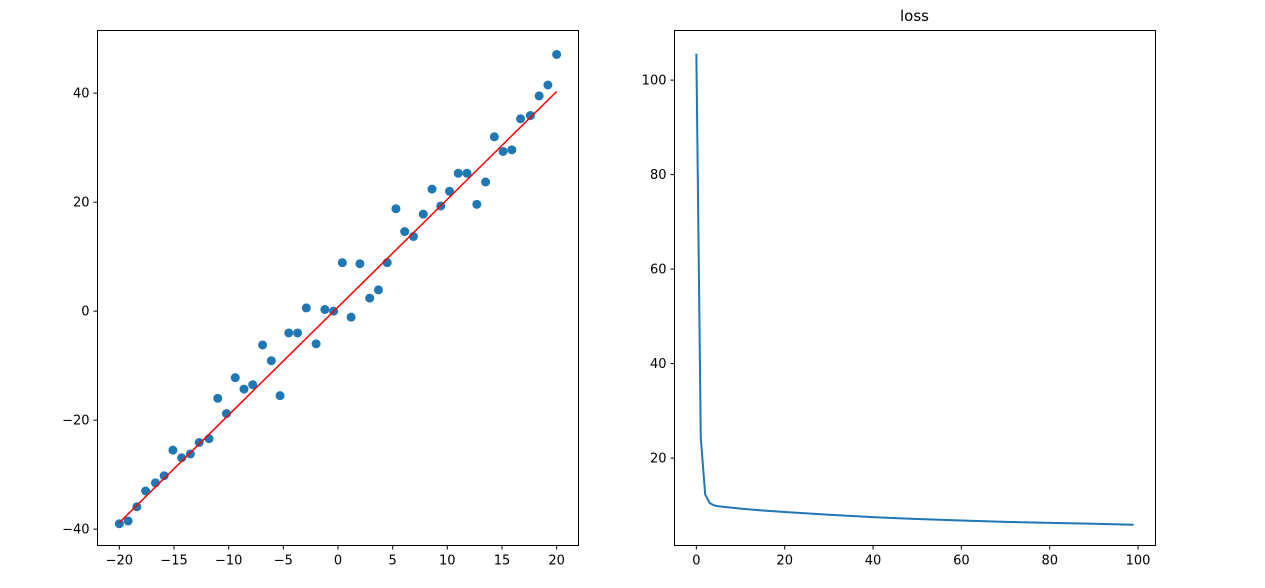 The width and height of the screenshot is (1265, 588). What do you see at coordinates (75, 530) in the screenshot?
I see `y-tick-label: −40` at bounding box center [75, 530].